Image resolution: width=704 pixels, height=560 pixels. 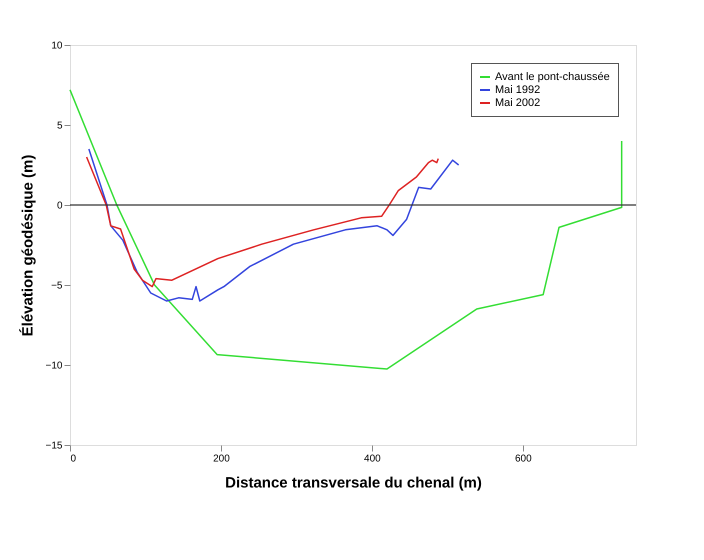 I want to click on x-tick-label: 400, so click(x=373, y=459).